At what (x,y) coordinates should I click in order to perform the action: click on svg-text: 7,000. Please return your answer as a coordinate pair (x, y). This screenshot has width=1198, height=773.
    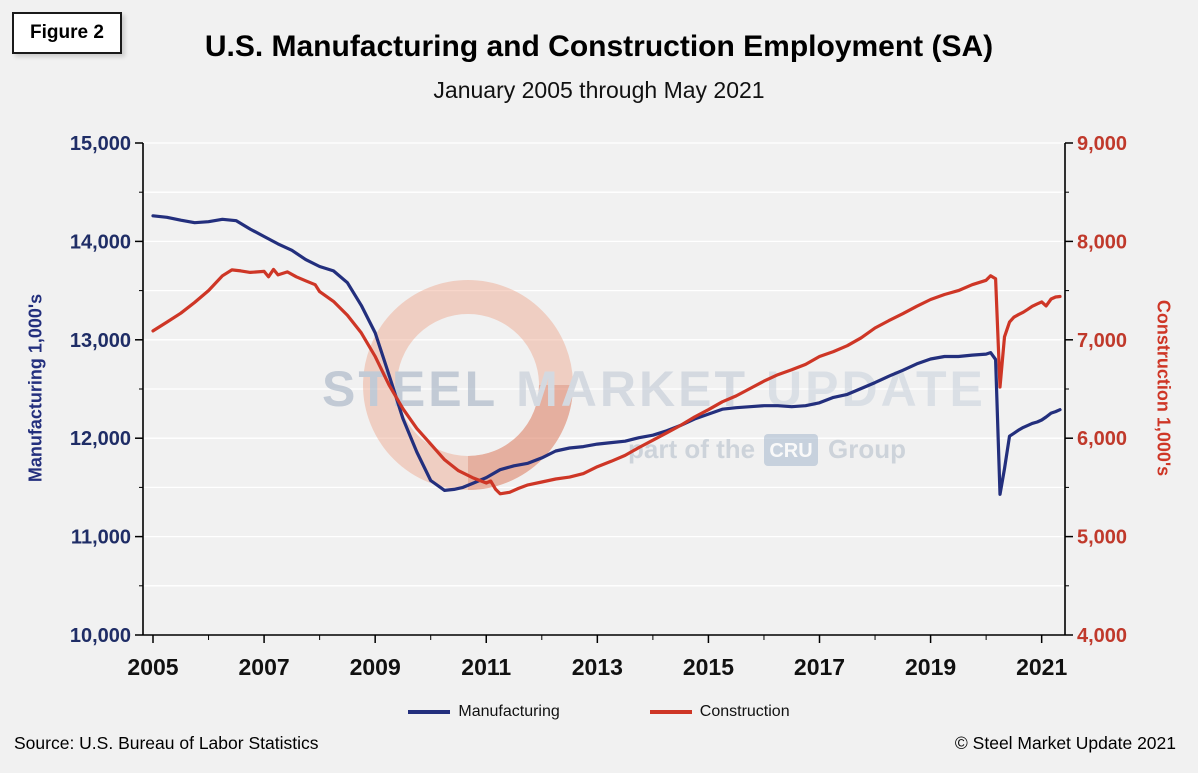
    Looking at the image, I should click on (1102, 341).